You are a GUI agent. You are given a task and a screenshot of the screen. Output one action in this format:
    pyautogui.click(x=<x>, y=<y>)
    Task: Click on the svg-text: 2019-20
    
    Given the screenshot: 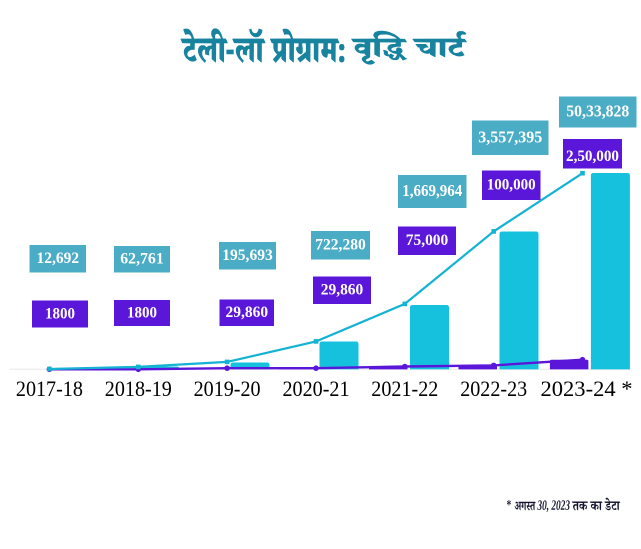 What is the action you would take?
    pyautogui.click(x=227, y=388)
    